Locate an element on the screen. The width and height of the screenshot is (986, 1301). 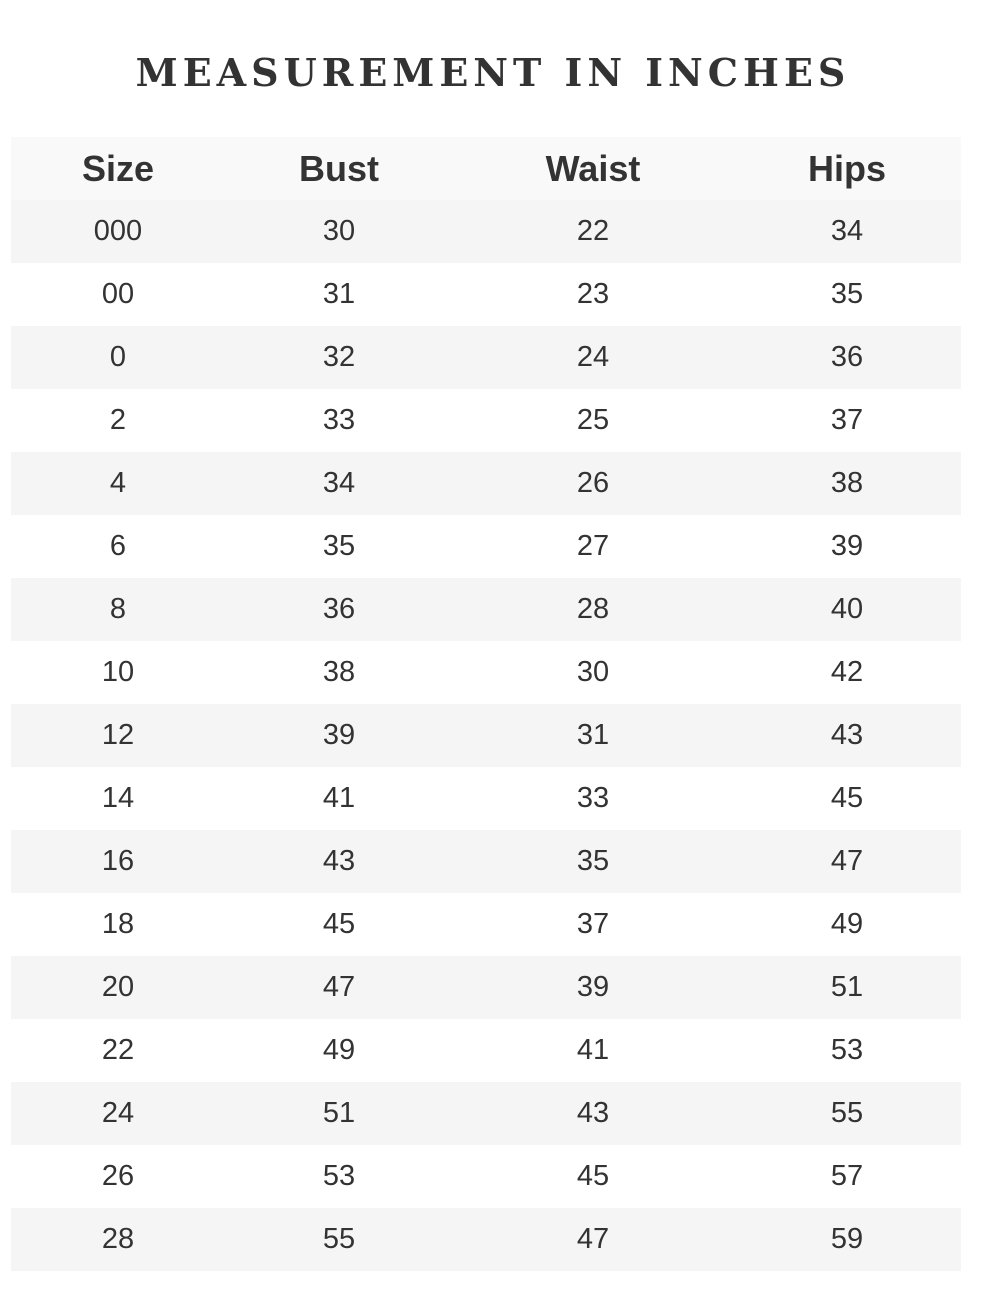
cell-waist: 35 is located at coordinates (593, 861).